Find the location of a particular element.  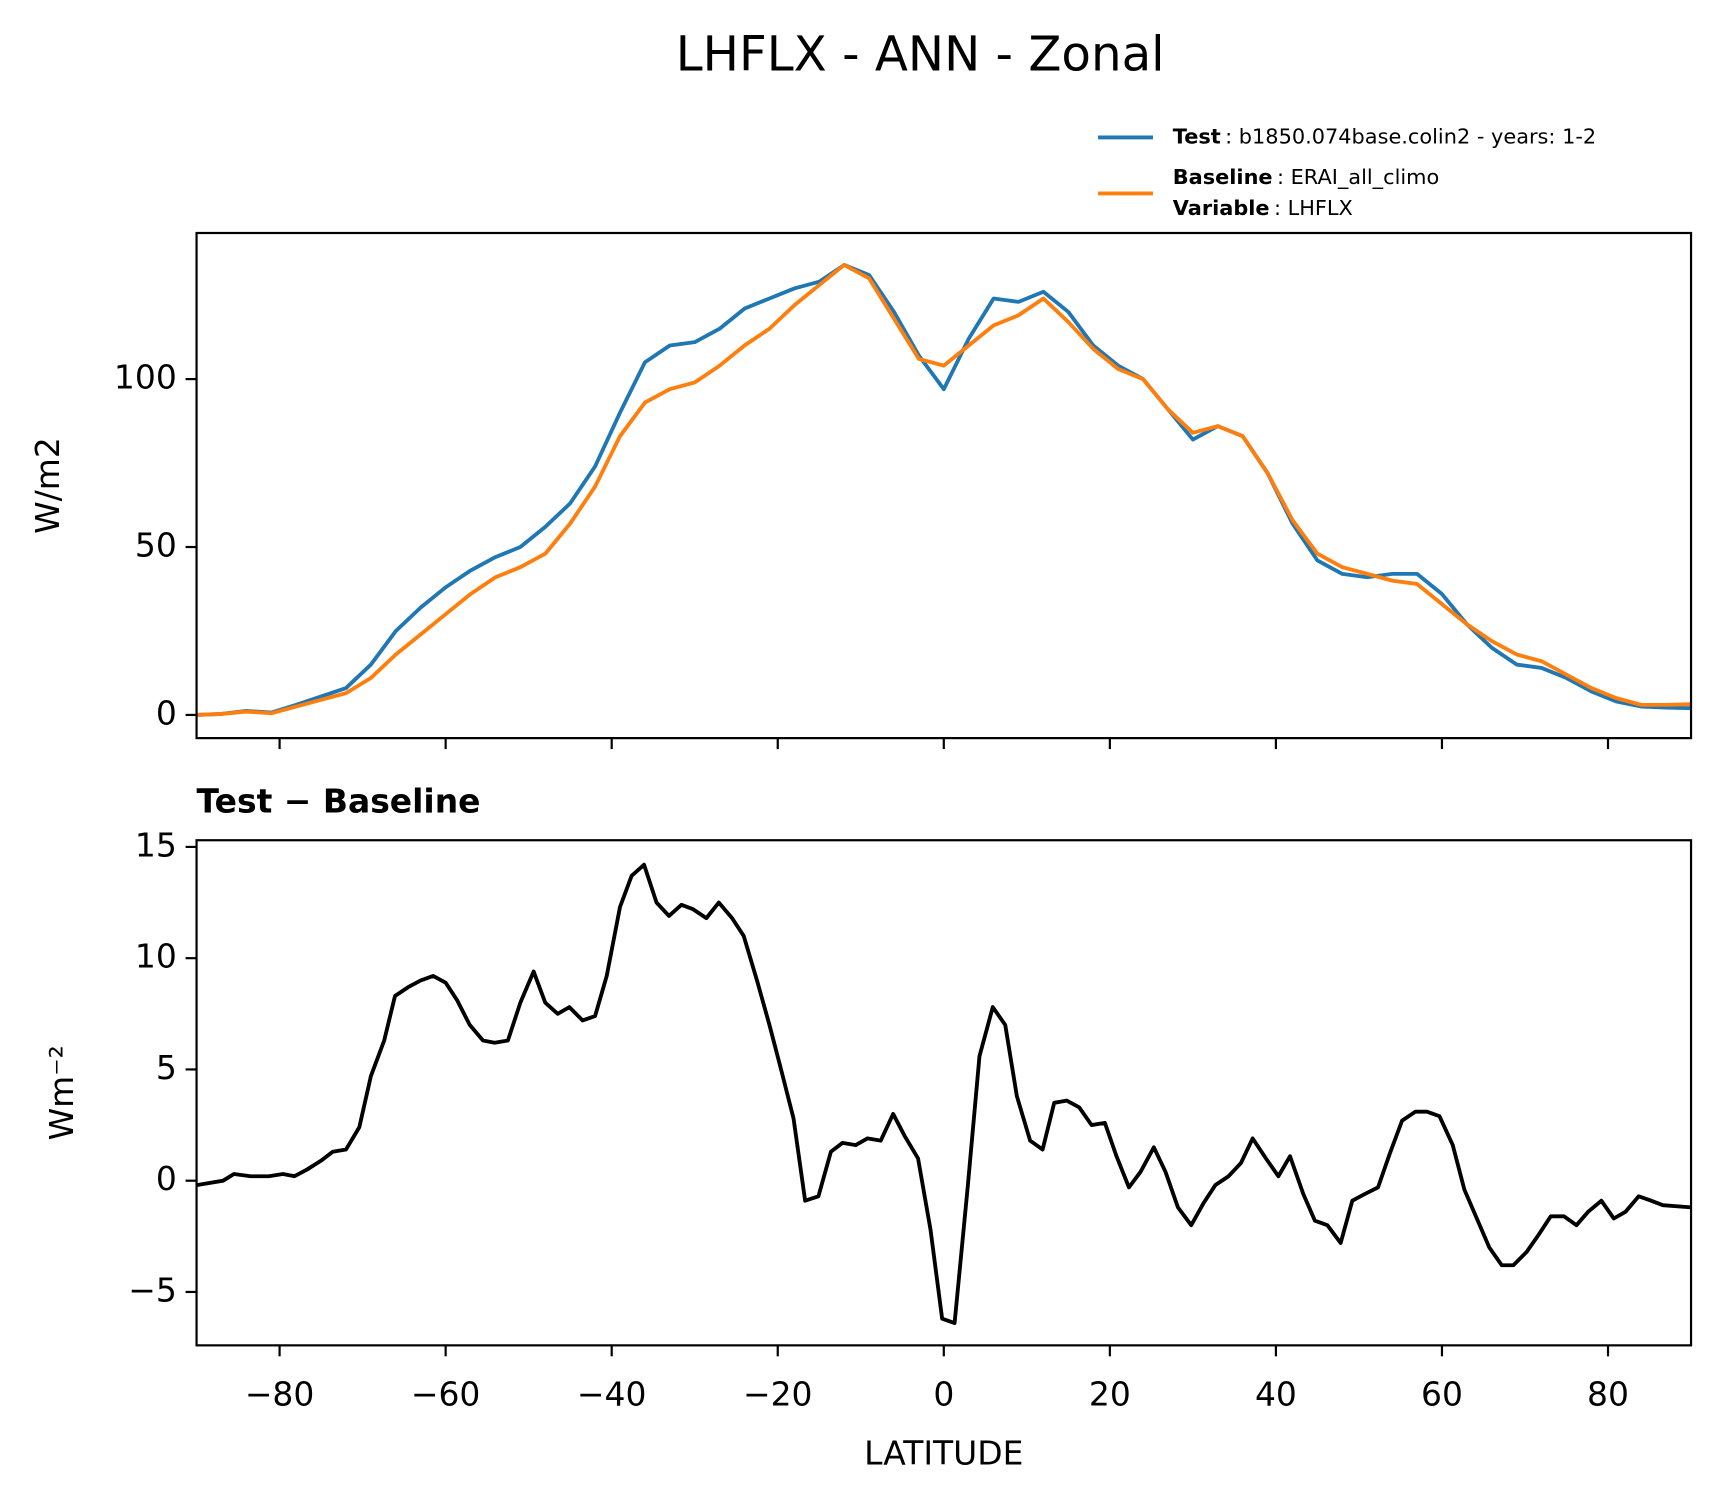

legend-name: Test is located at coordinates (1197, 136).